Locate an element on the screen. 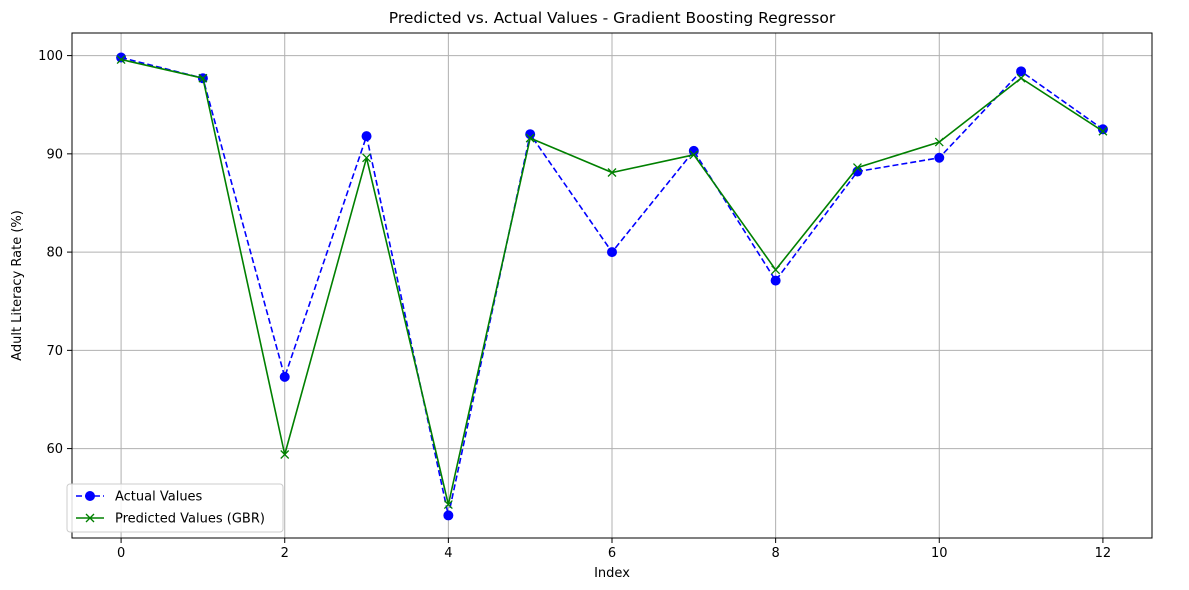  legend-label-actual: Actual Values is located at coordinates (159, 497).